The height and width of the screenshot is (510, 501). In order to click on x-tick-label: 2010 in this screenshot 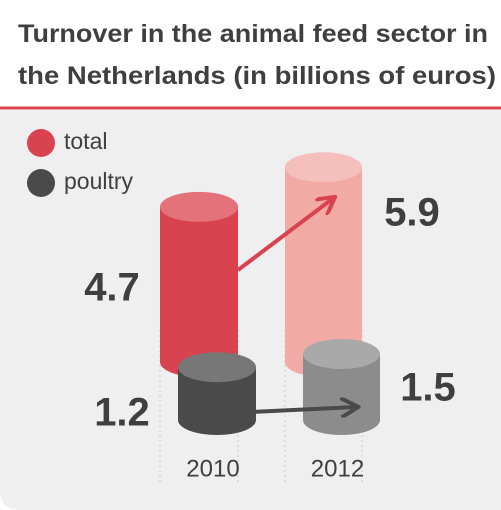, I will do `click(212, 468)`.